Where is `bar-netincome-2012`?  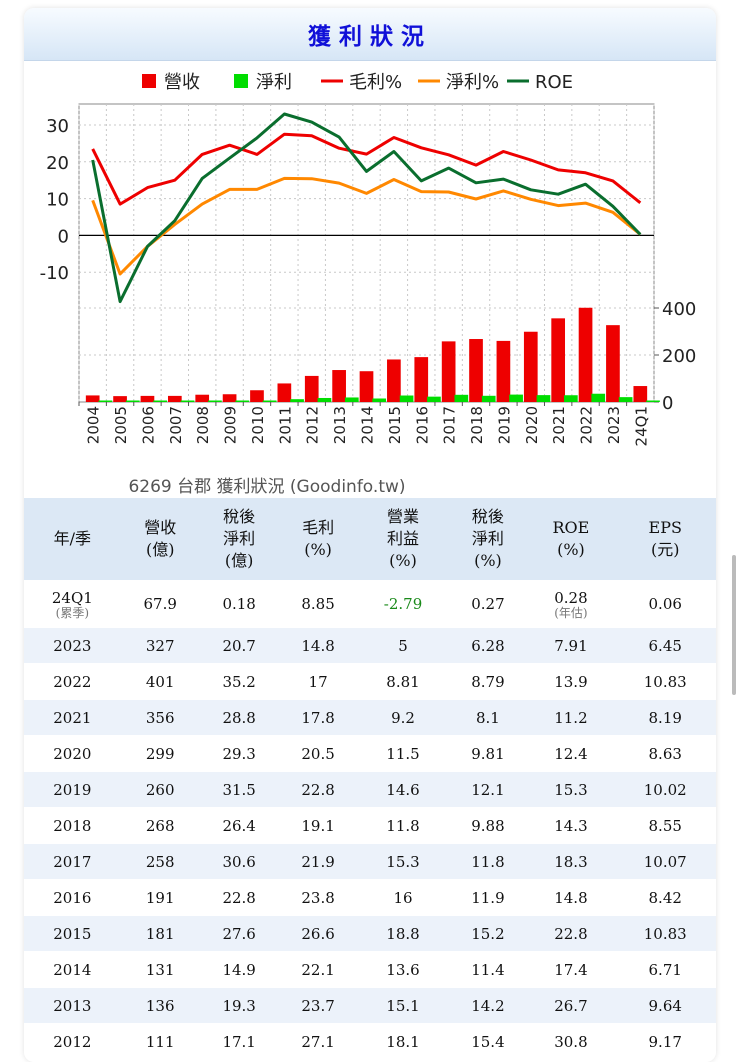
bar-netincome-2012 is located at coordinates (324, 399).